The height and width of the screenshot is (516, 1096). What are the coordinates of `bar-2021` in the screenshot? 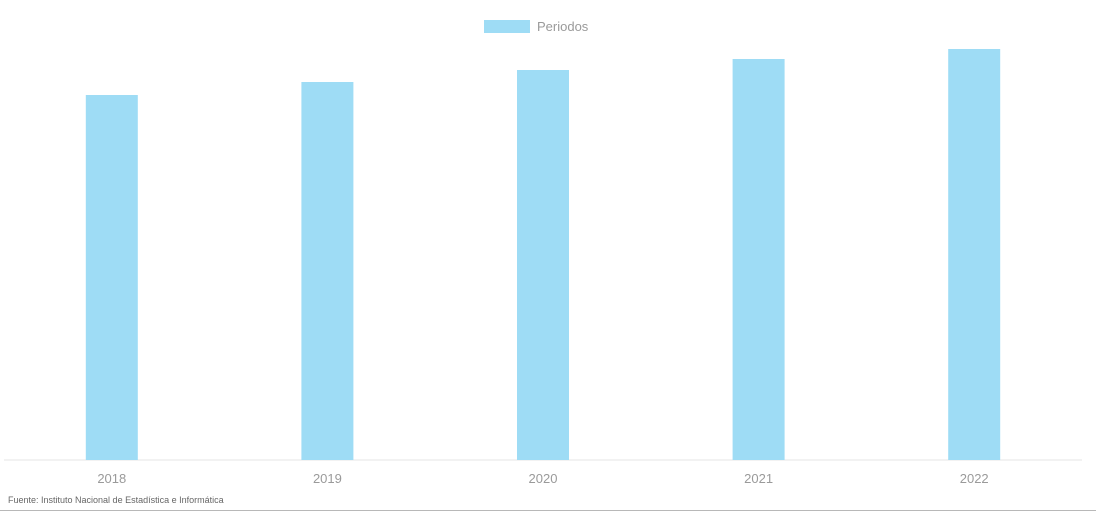 It's located at (758, 259).